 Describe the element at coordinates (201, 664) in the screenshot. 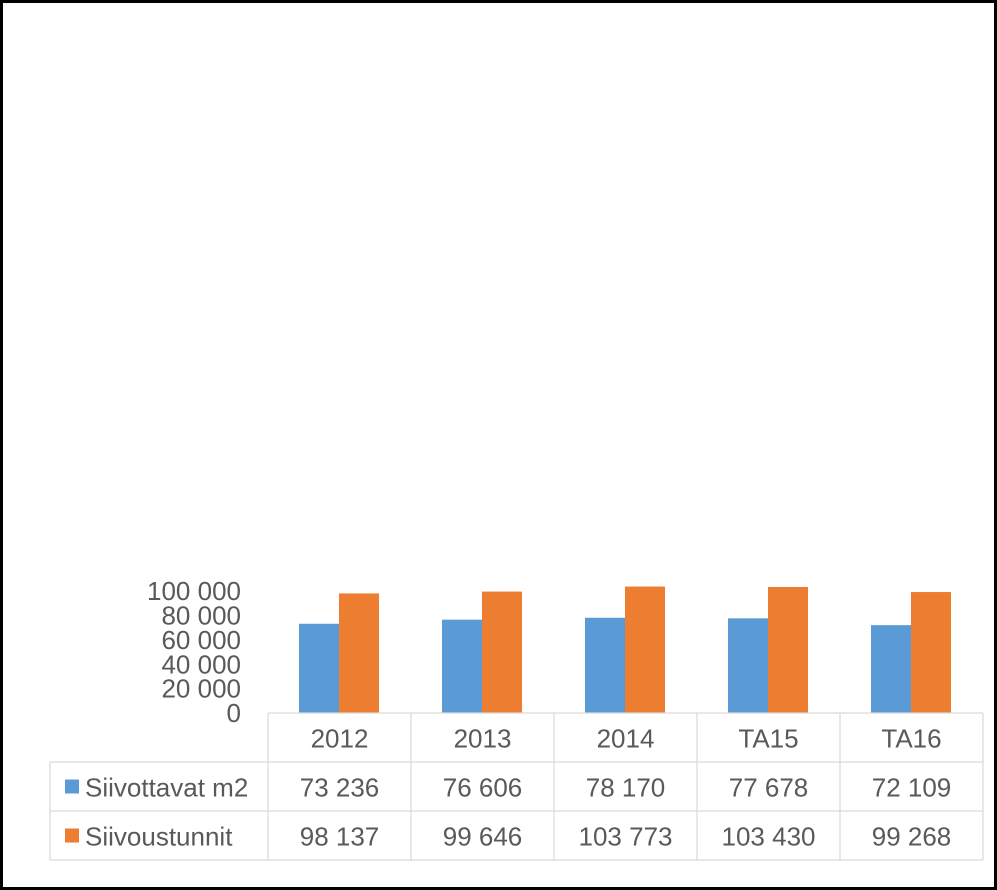

I see `y-tick-label: 40 000` at that location.